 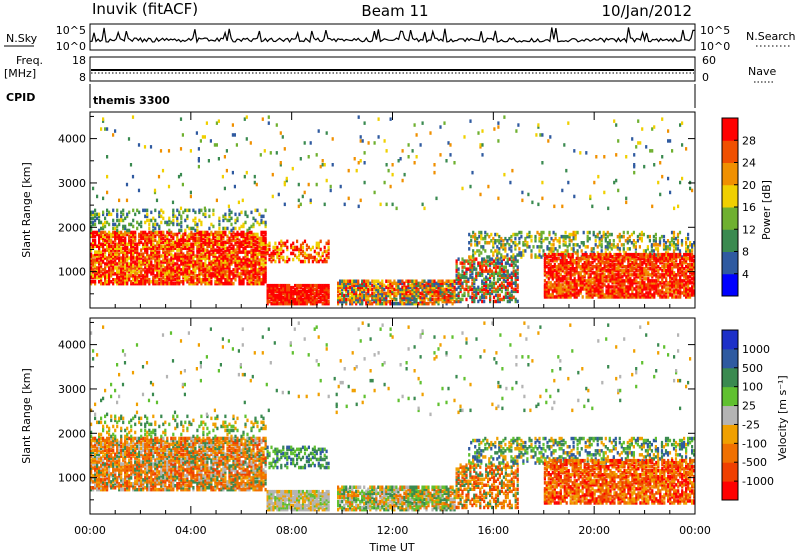 I want to click on beam-label: Beam 11, so click(x=394, y=11).